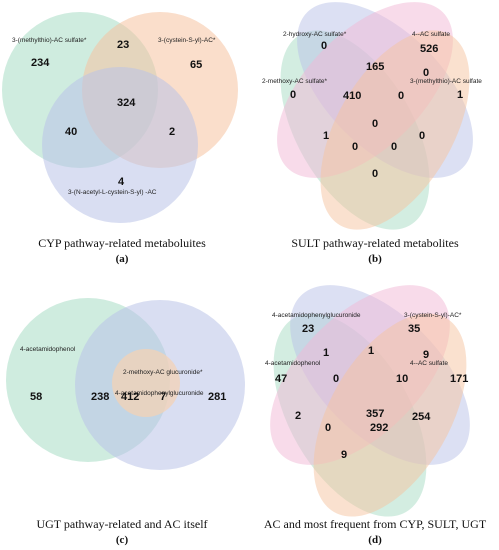 The height and width of the screenshot is (550, 499). What do you see at coordinates (163, 372) in the screenshot?
I see `set-label: 2-methoxy-AC glucuronide*` at bounding box center [163, 372].